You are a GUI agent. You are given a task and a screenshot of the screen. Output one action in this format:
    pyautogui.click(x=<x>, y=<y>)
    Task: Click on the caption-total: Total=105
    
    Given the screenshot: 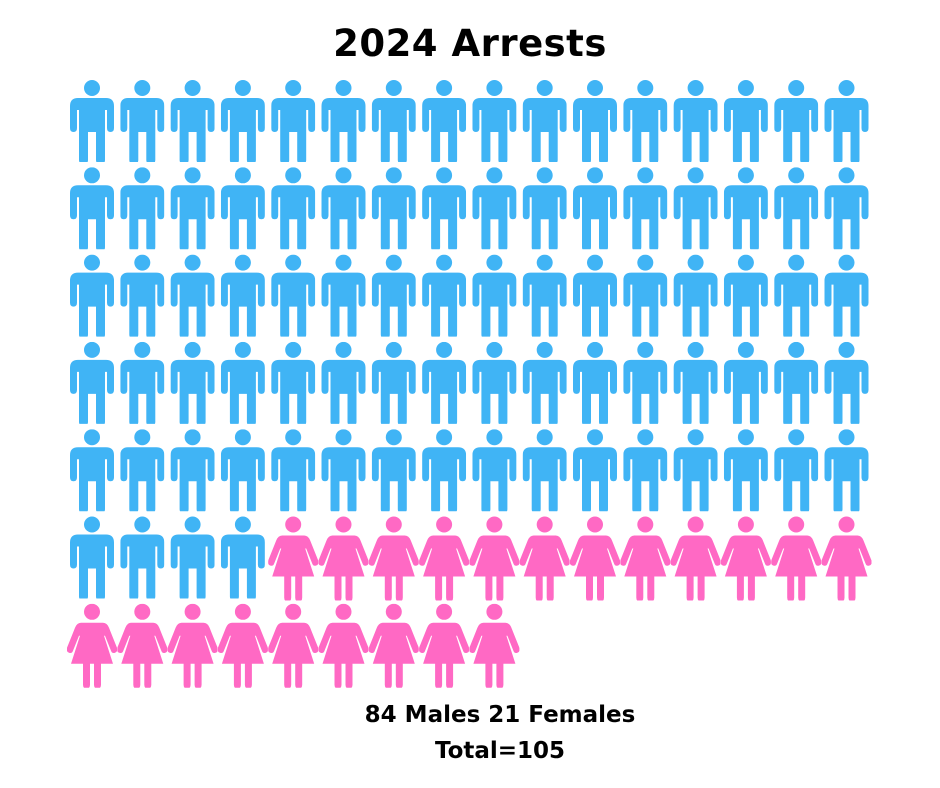 What is the action you would take?
    pyautogui.click(x=500, y=751)
    